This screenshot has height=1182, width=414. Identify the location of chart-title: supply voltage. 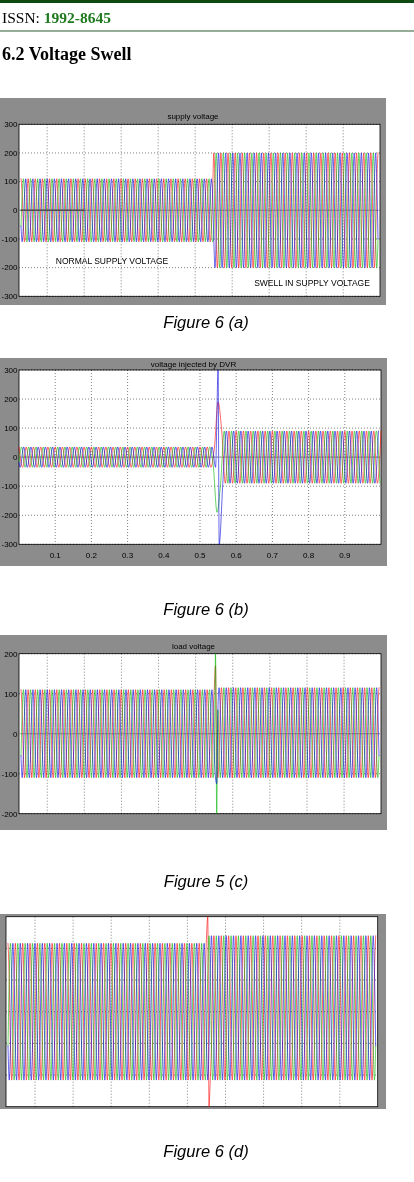
(193, 116).